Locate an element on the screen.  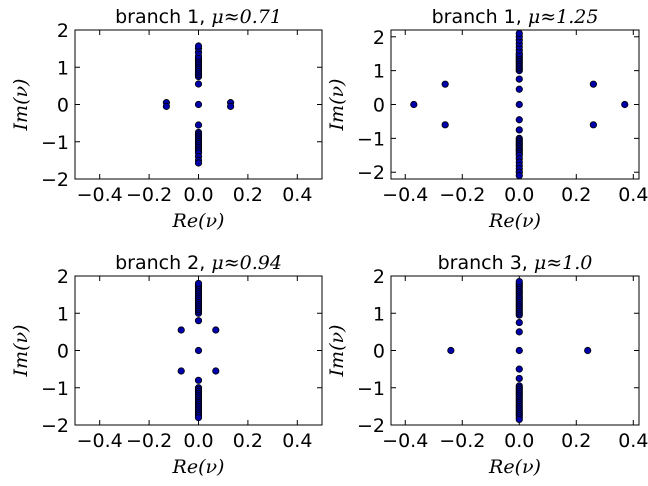
chart-title: branch 3, μ≈1.0 is located at coordinates (515, 263).